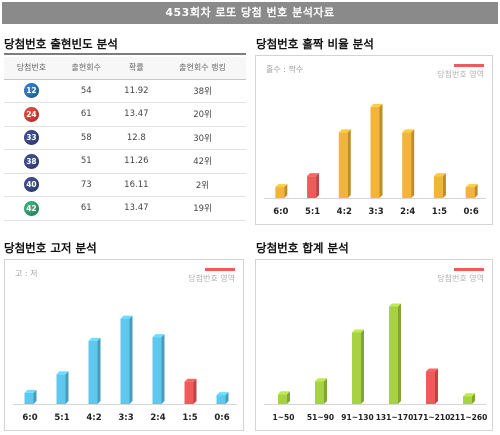  I want to click on number-cell: 12, so click(31, 91).